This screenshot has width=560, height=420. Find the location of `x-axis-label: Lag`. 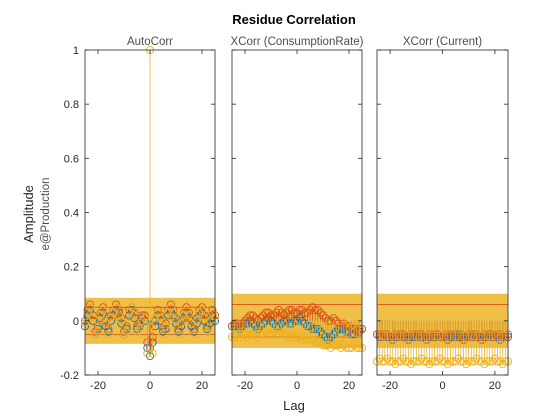

x-axis-label: Lag is located at coordinates (294, 405).